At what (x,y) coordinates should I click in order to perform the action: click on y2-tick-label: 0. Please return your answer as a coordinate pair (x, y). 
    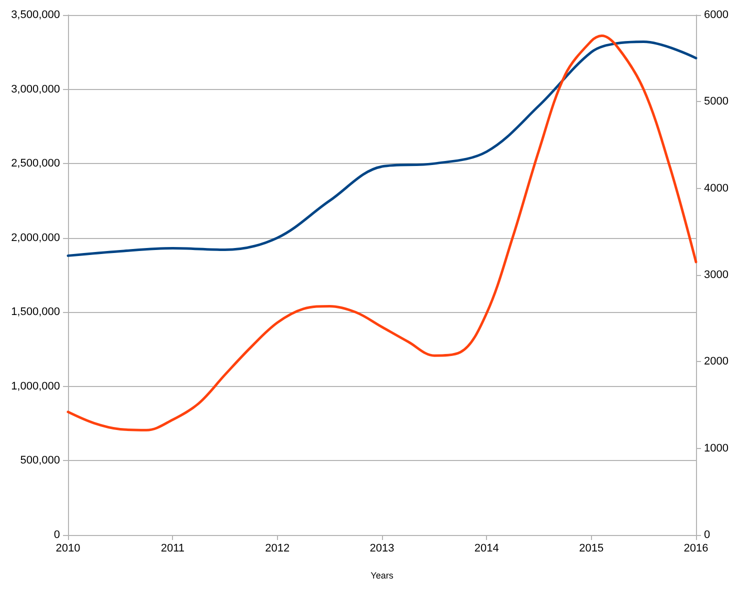
    Looking at the image, I should click on (707, 535).